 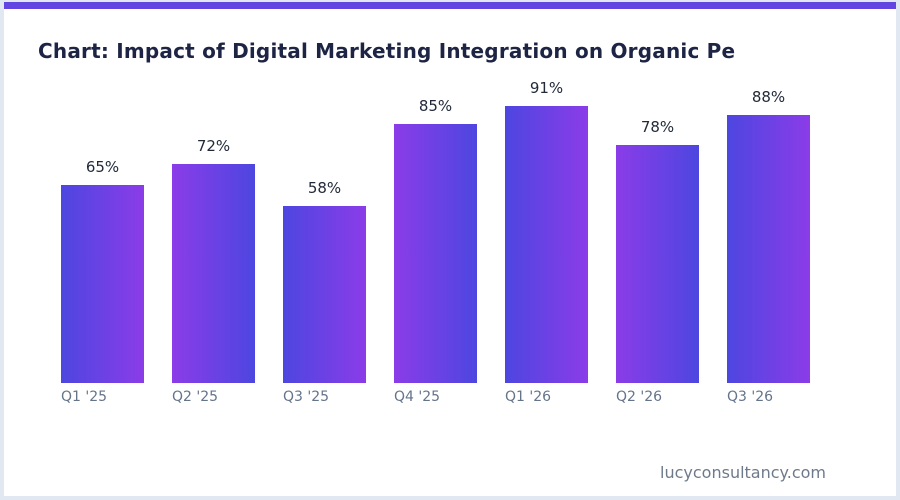 I want to click on footer-site-text: lucyconsultancy.com, so click(x=743, y=472).